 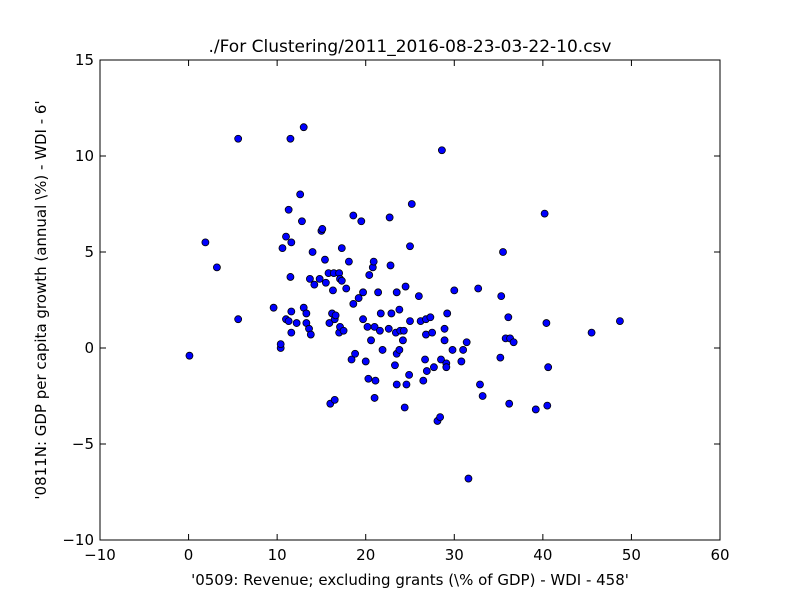 I want to click on x-tick-label: 50, so click(x=631, y=555).